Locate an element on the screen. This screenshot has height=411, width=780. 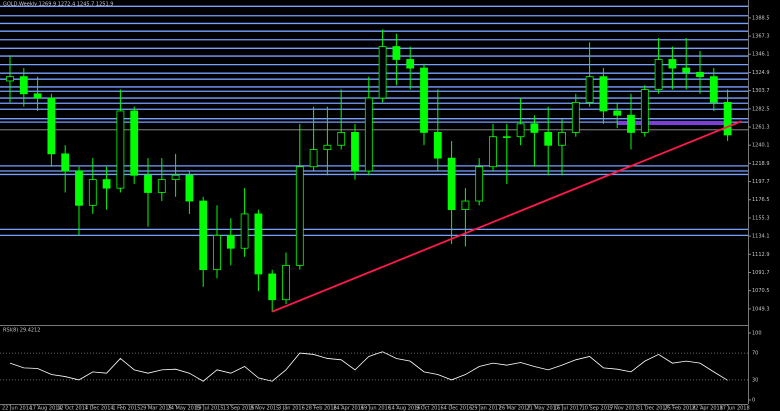
x-tick-label: 14 Aug 2016 is located at coordinates (404, 408).